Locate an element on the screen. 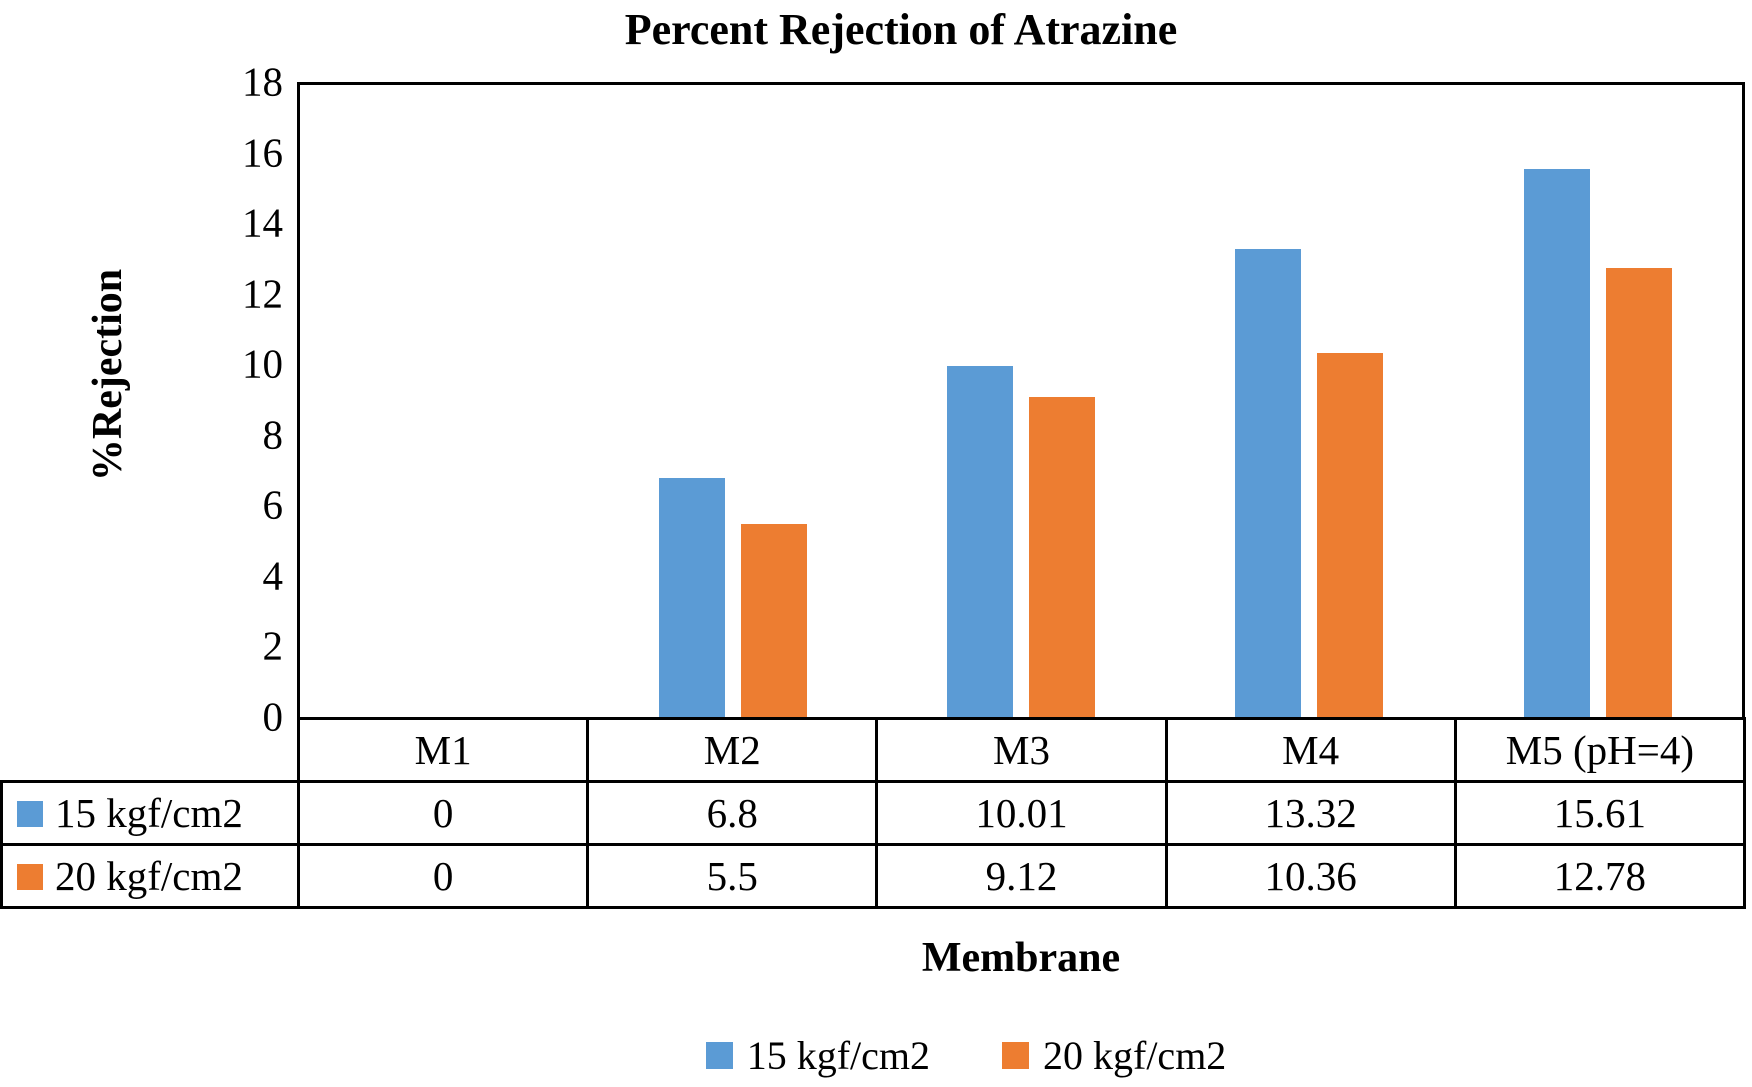  category-header-m1: M1 is located at coordinates (443, 750).